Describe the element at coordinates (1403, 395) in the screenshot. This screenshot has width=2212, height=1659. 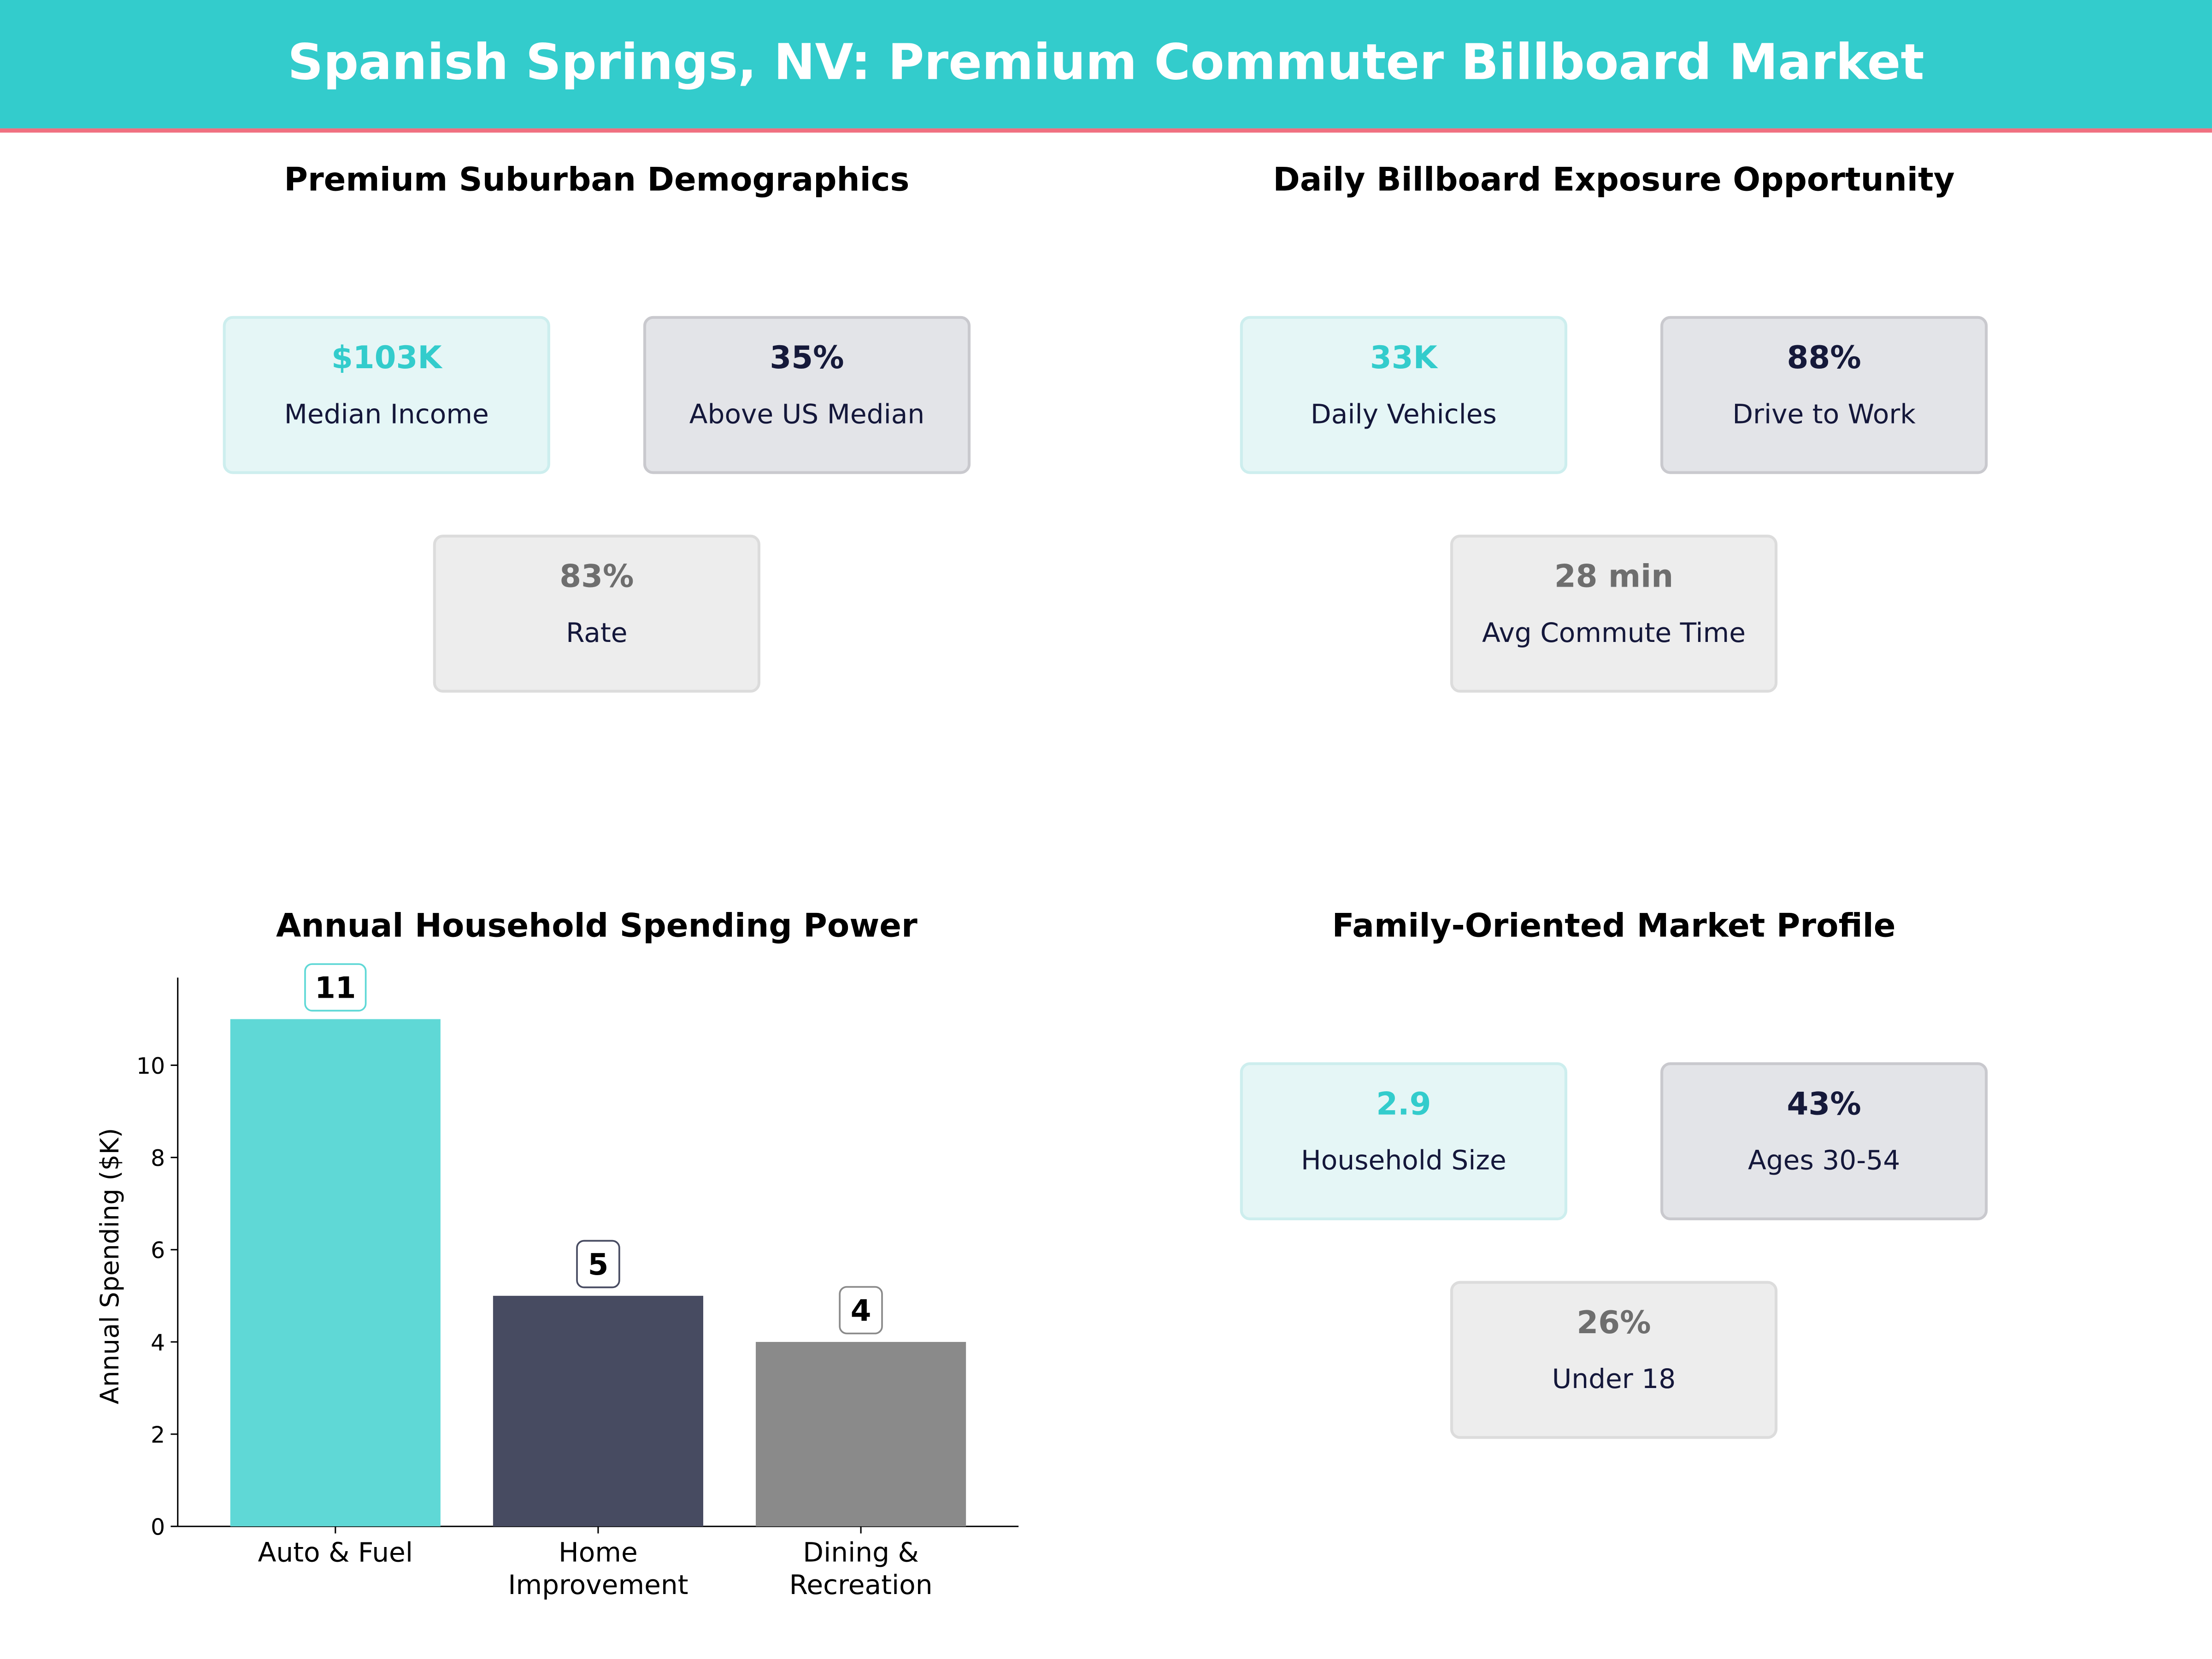
I see `daily-vehicles-card: 33K Daily Vehicles` at that location.